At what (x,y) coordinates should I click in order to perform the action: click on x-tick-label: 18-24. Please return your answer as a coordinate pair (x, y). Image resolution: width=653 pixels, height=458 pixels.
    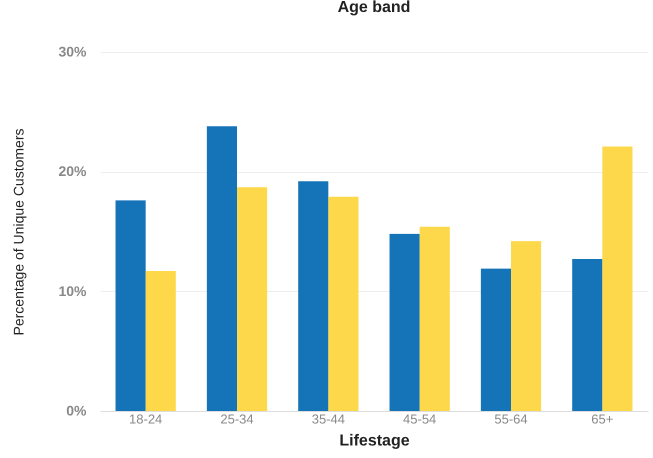
    Looking at the image, I should click on (145, 419).